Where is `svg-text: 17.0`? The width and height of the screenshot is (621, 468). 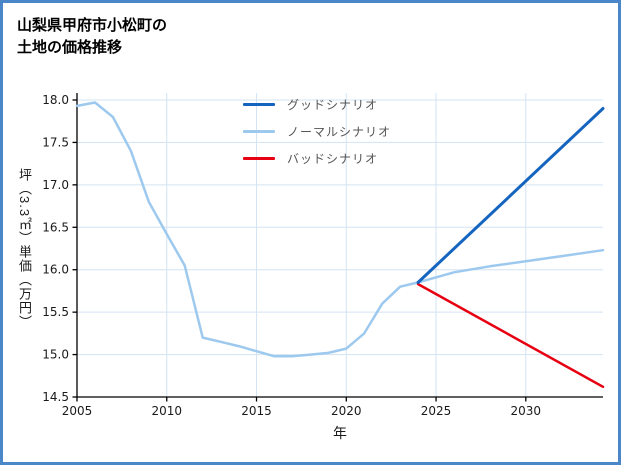 svg-text: 17.0 is located at coordinates (55, 185).